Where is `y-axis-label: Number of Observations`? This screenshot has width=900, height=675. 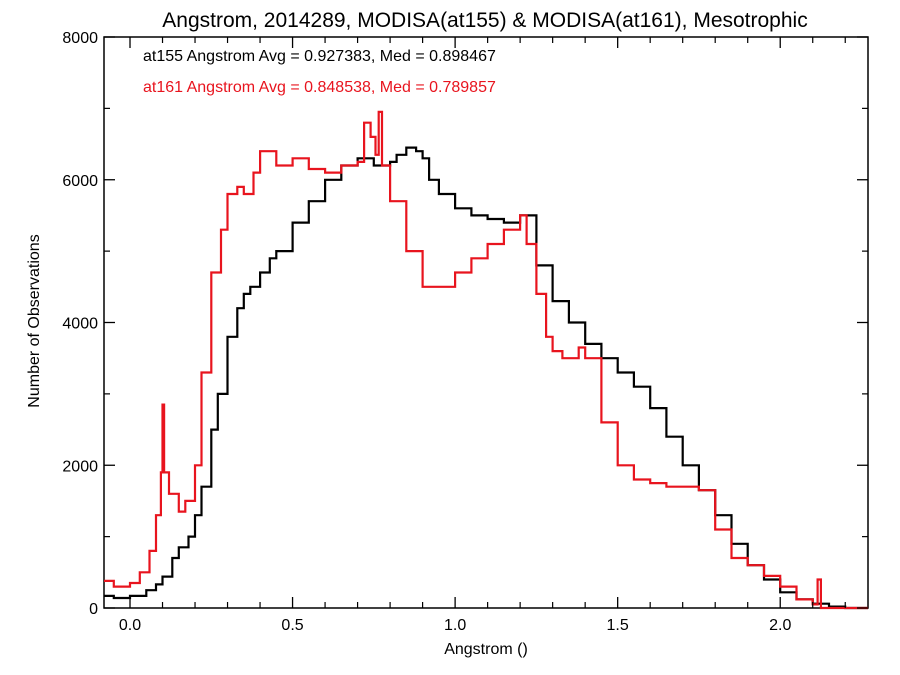
y-axis-label: Number of Observations is located at coordinates (34, 320).